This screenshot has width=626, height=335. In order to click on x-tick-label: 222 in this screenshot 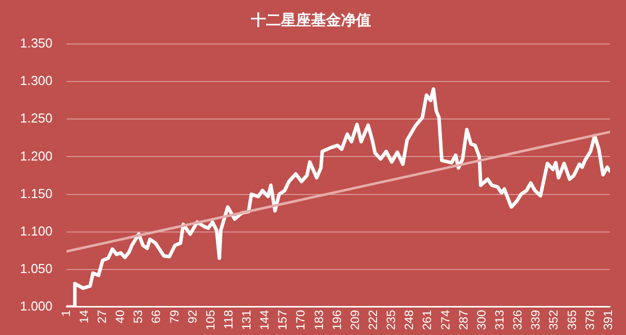, I will do `click(373, 320)`.